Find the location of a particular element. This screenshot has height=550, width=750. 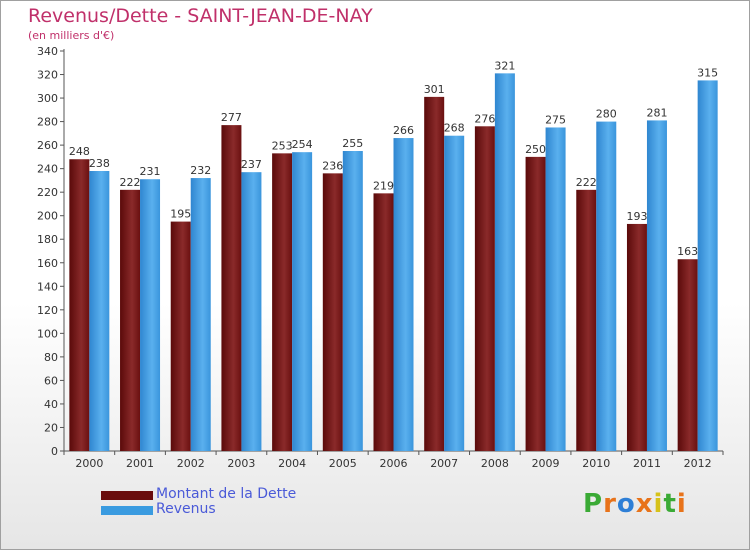

logo-letter: P is located at coordinates (593, 504).